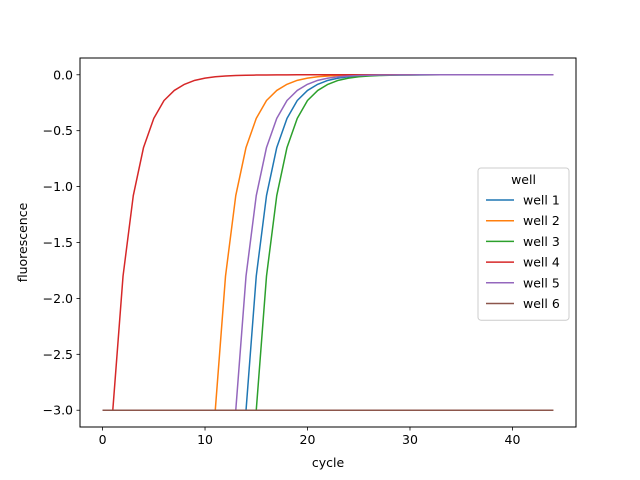 This screenshot has width=640, height=480. I want to click on x-tick-label: 20, so click(308, 439).